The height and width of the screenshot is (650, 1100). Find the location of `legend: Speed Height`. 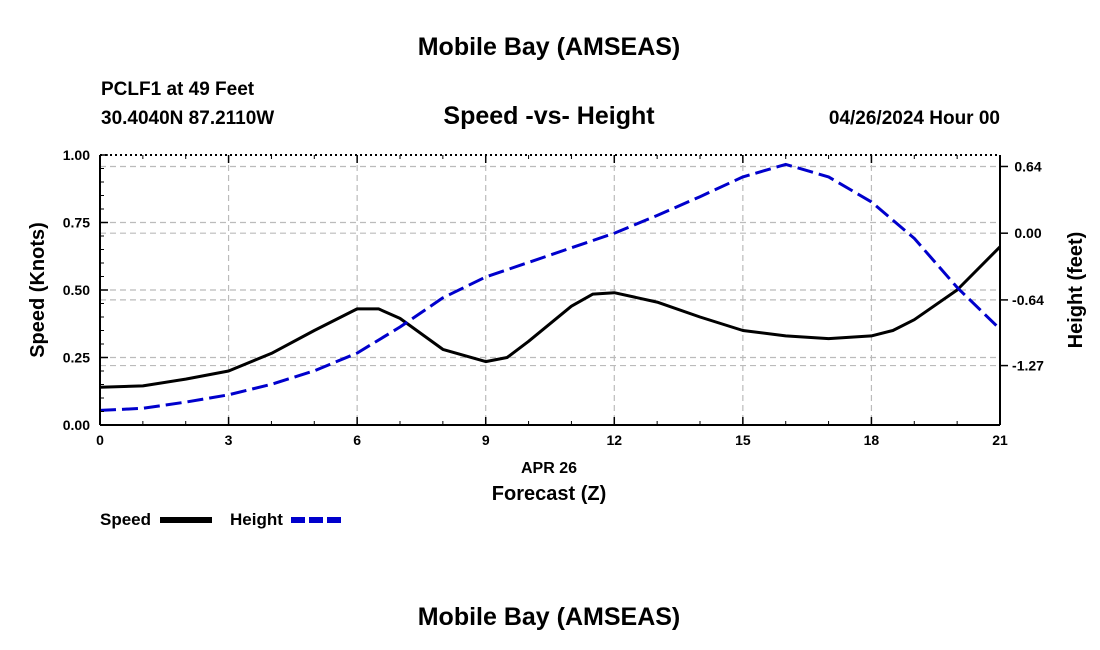

legend: Speed Height is located at coordinates (221, 519).